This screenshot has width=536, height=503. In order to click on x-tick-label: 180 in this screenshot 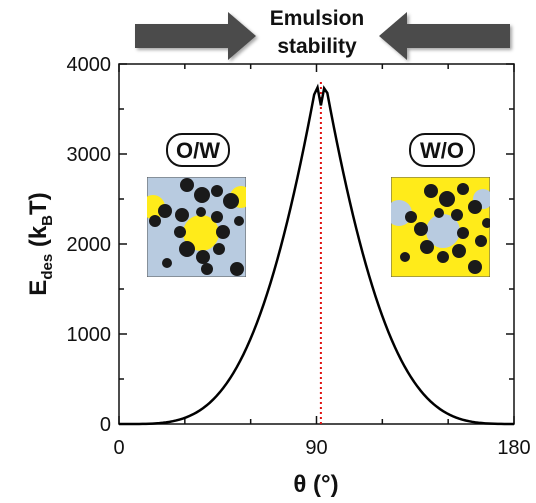, I will do `click(513, 448)`.